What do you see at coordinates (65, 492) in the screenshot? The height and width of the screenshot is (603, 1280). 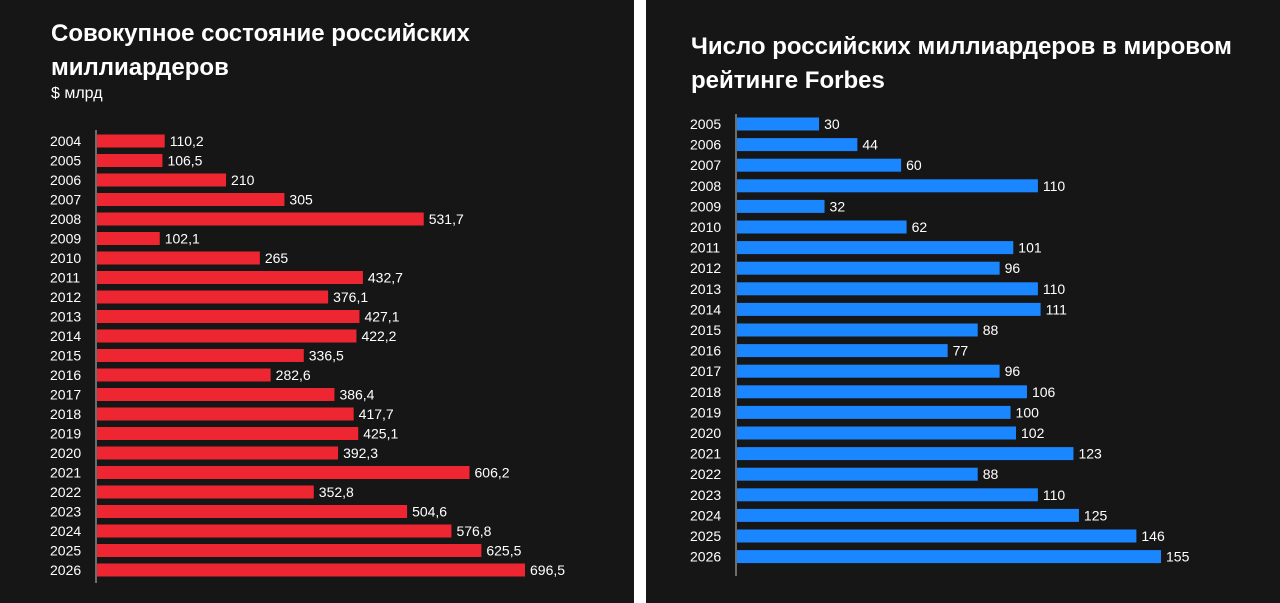 I see `category-label: 2022` at bounding box center [65, 492].